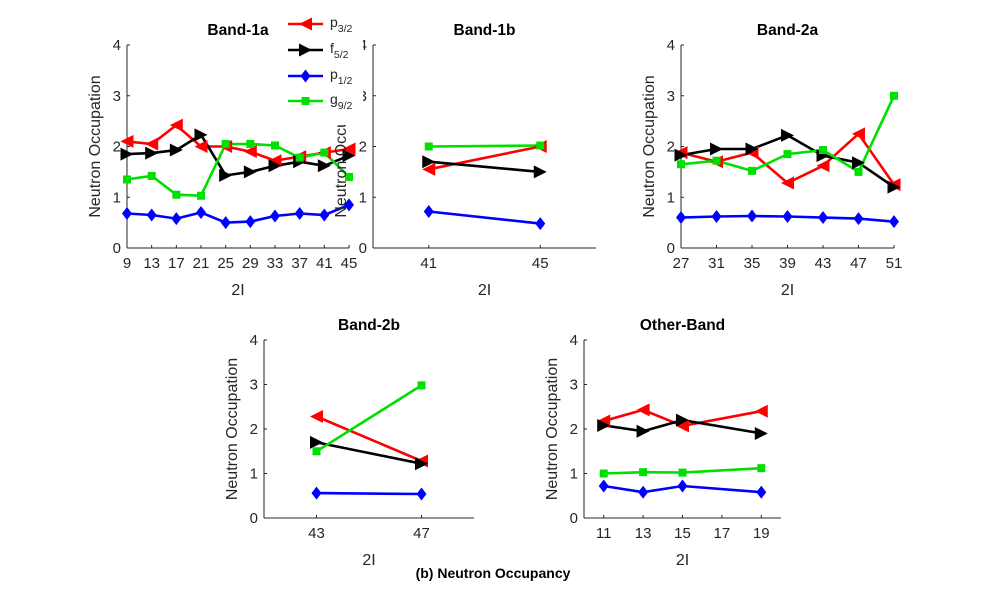  I want to click on x-tick-label: 29, so click(250, 263).